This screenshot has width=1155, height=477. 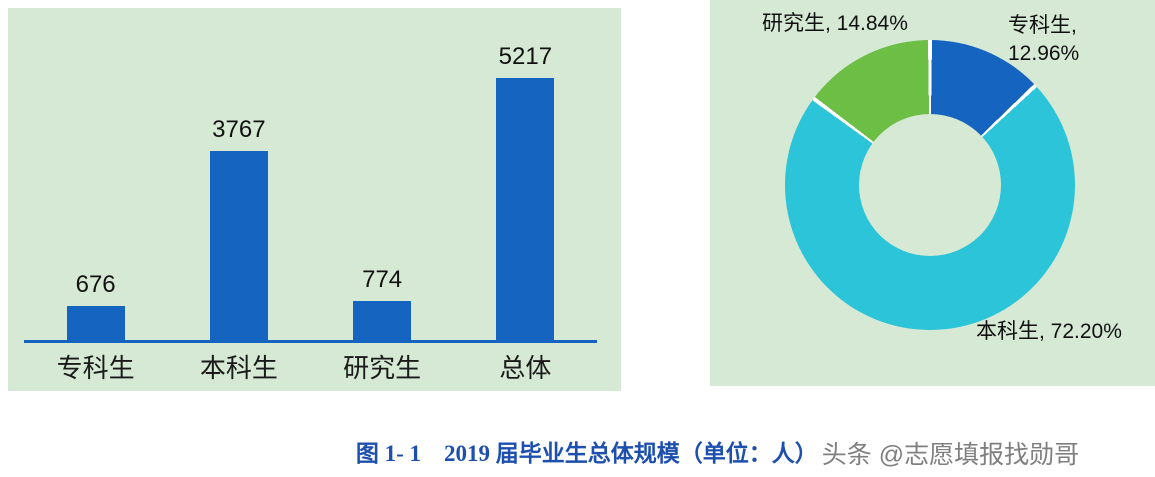 I want to click on bar-category-label: 总体, so click(x=525, y=368).